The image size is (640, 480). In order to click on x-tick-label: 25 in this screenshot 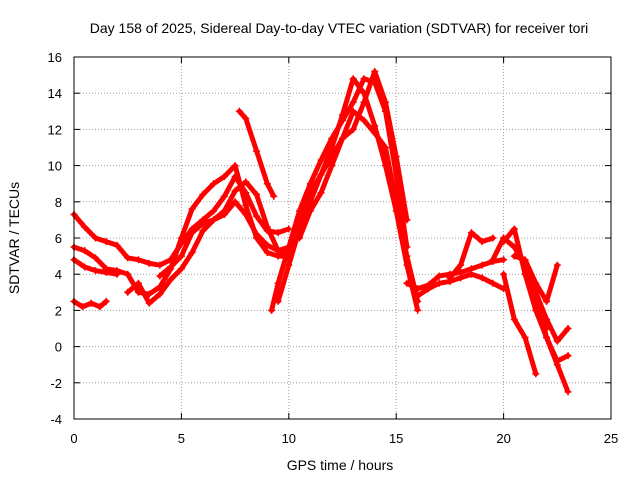, I will do `click(611, 438)`.